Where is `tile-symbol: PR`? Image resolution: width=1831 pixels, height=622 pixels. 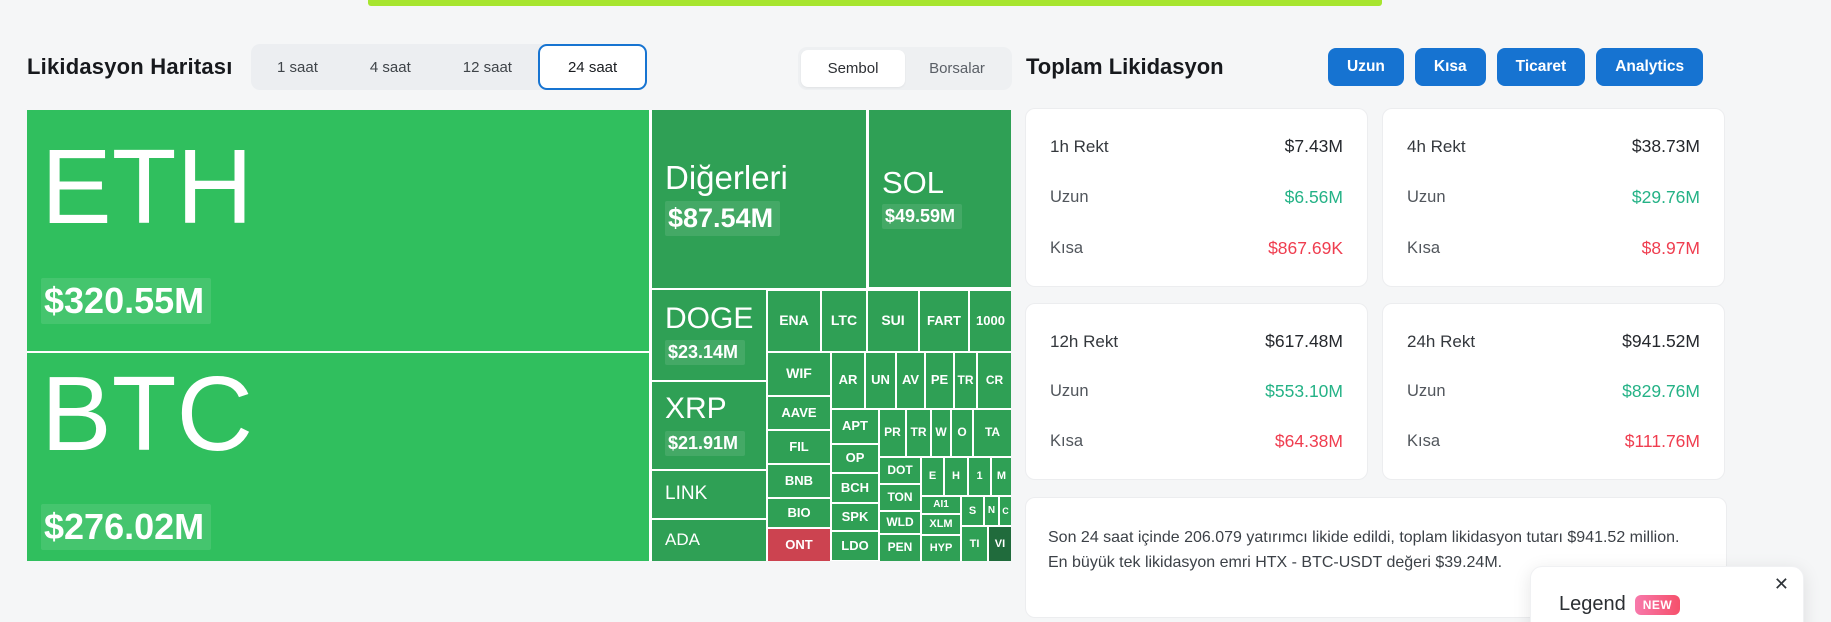
tile-symbol: PR is located at coordinates (892, 432).